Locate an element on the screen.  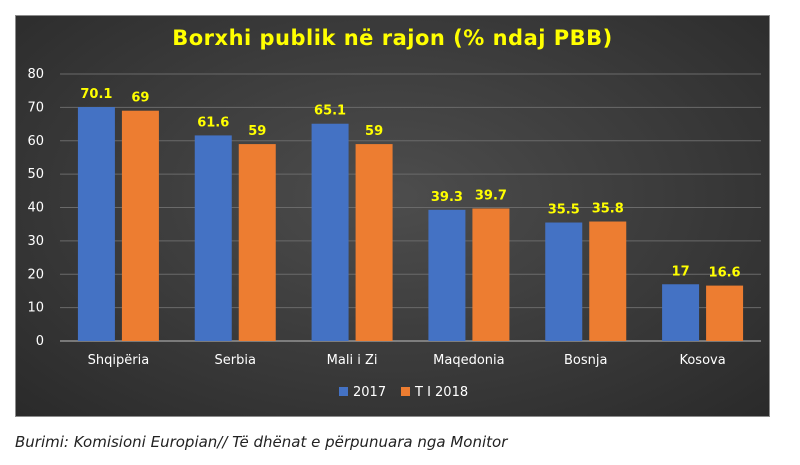
data-label: 70.1 is located at coordinates (96, 94).